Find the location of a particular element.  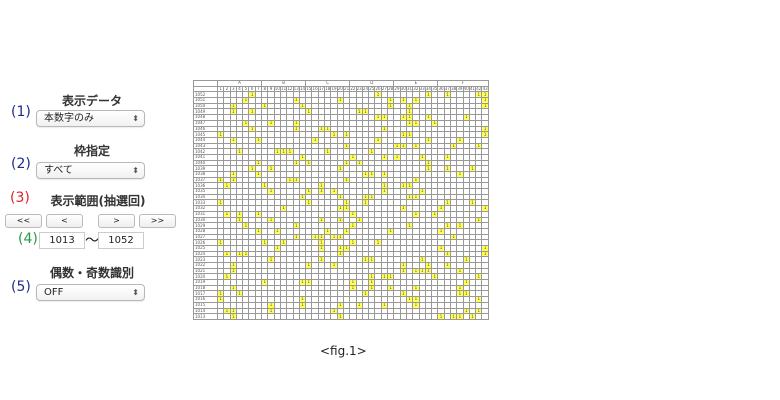

last-button: >> is located at coordinates (157, 221).